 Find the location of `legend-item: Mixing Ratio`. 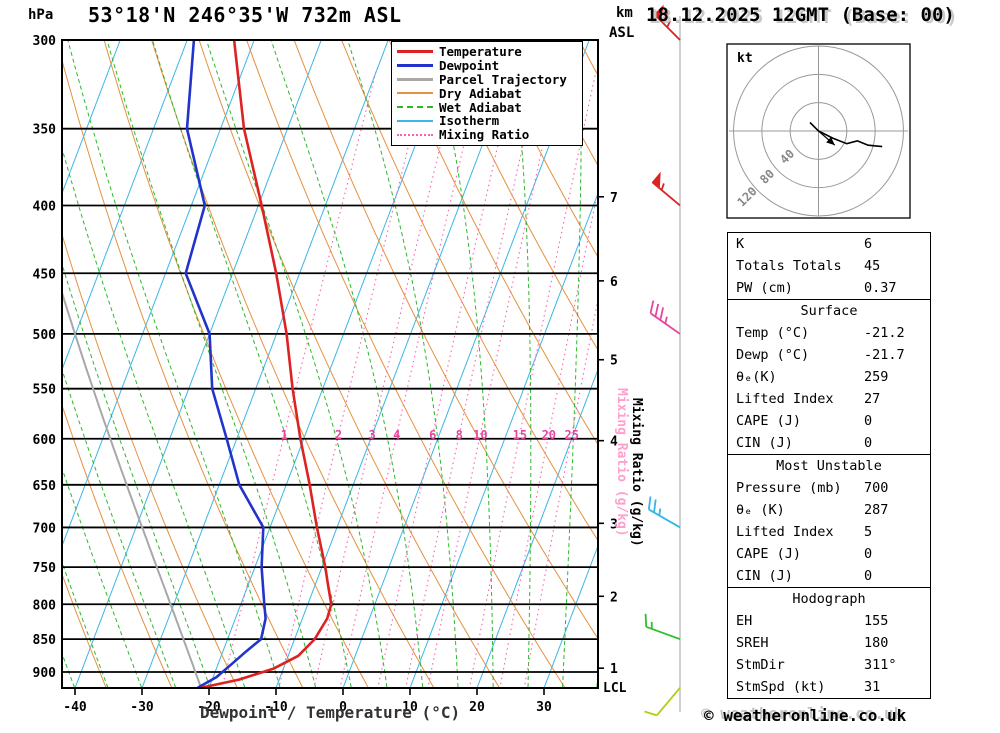

legend-item: Mixing Ratio is located at coordinates (487, 135).